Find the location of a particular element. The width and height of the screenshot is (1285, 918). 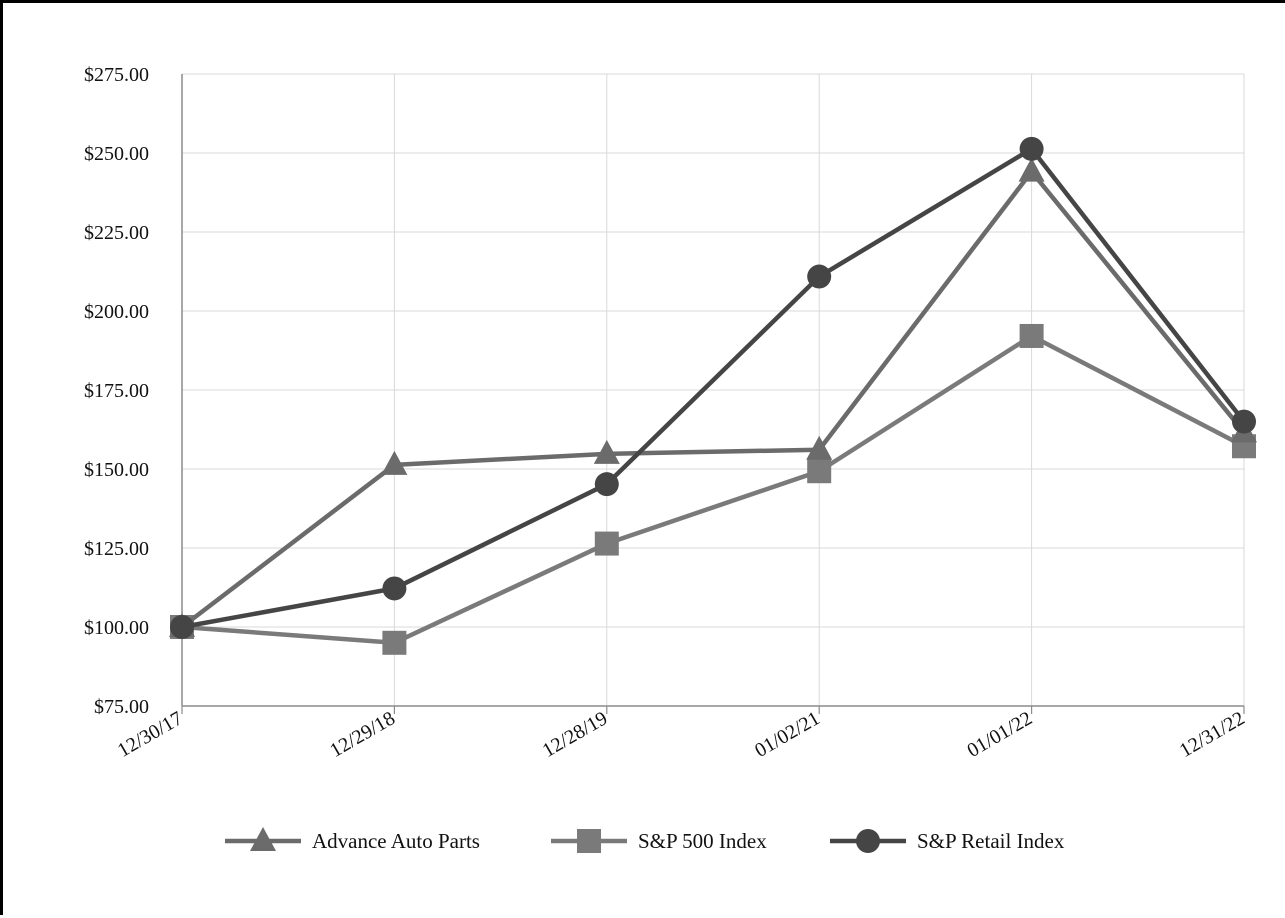

legend-item: Advance Auto Parts is located at coordinates (352, 840).